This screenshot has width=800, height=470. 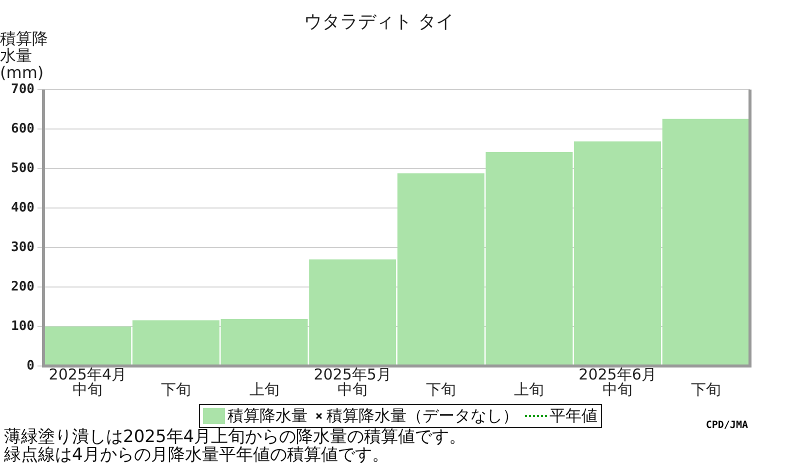 What do you see at coordinates (22, 326) in the screenshot?
I see `y-tick-label: 100` at bounding box center [22, 326].